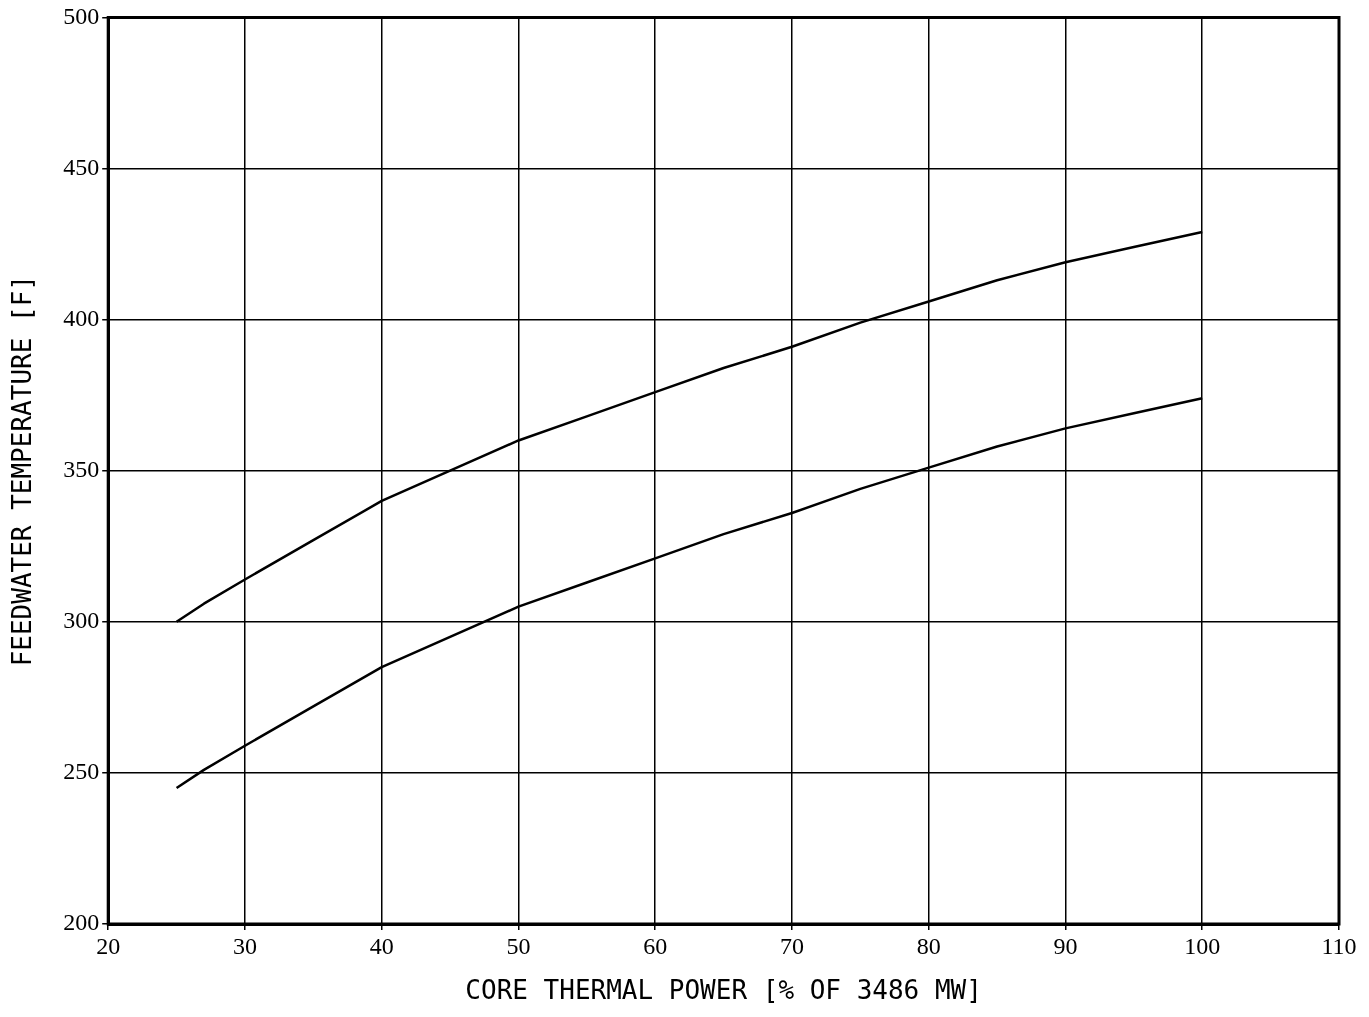 The image size is (1369, 1017). What do you see at coordinates (81, 15) in the screenshot?
I see `y-tick-label: 500` at bounding box center [81, 15].